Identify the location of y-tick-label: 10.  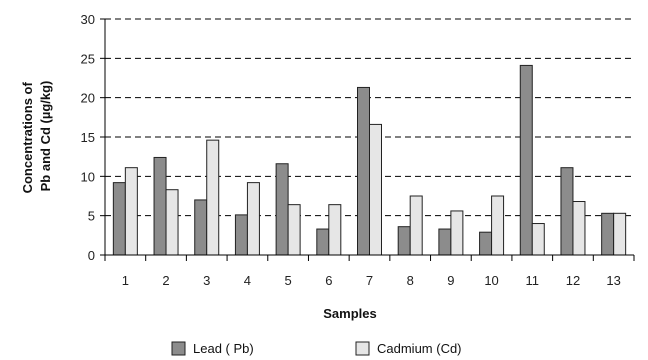
(88, 176).